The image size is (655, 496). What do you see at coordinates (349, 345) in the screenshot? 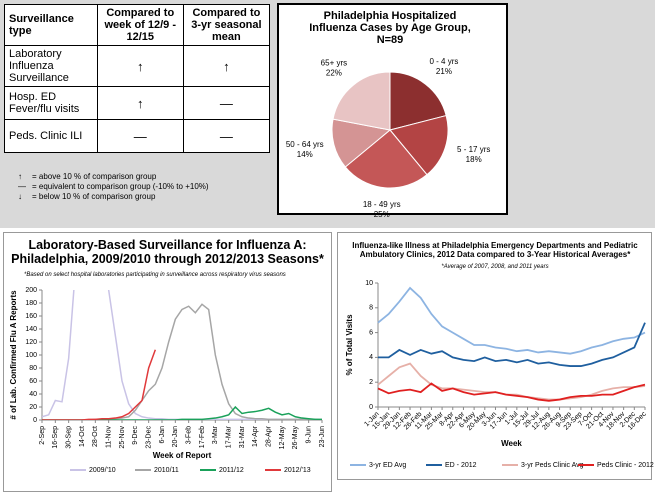
I see `y-axis-label: % of Total Visits` at bounding box center [349, 345].